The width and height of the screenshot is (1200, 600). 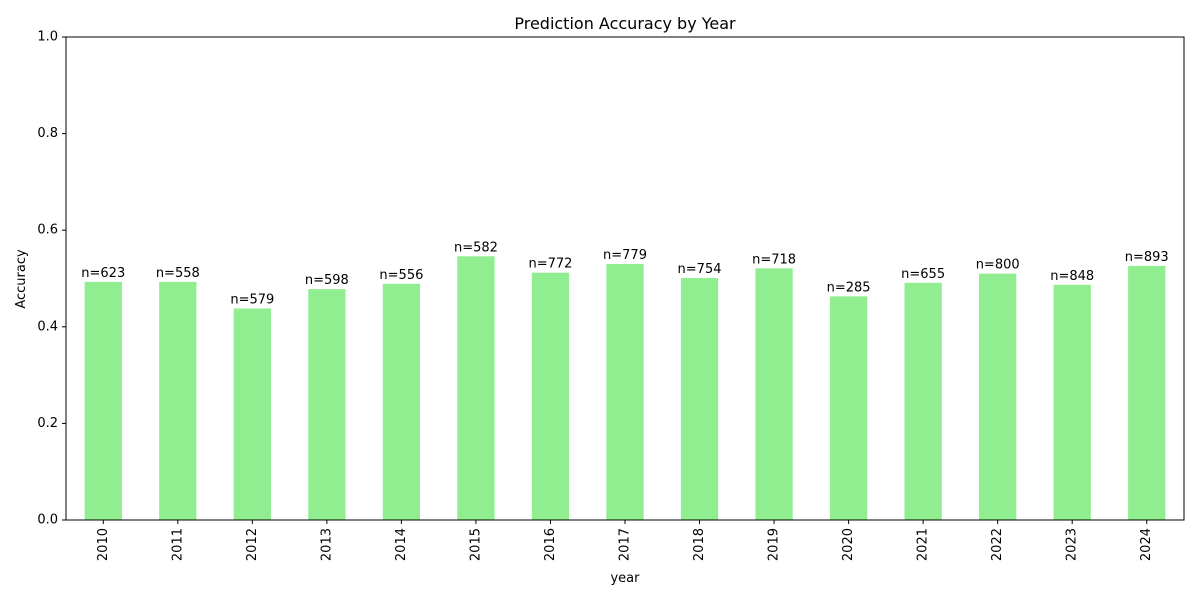 I want to click on y-tick-label-0.0: 0.0, so click(x=47, y=520).